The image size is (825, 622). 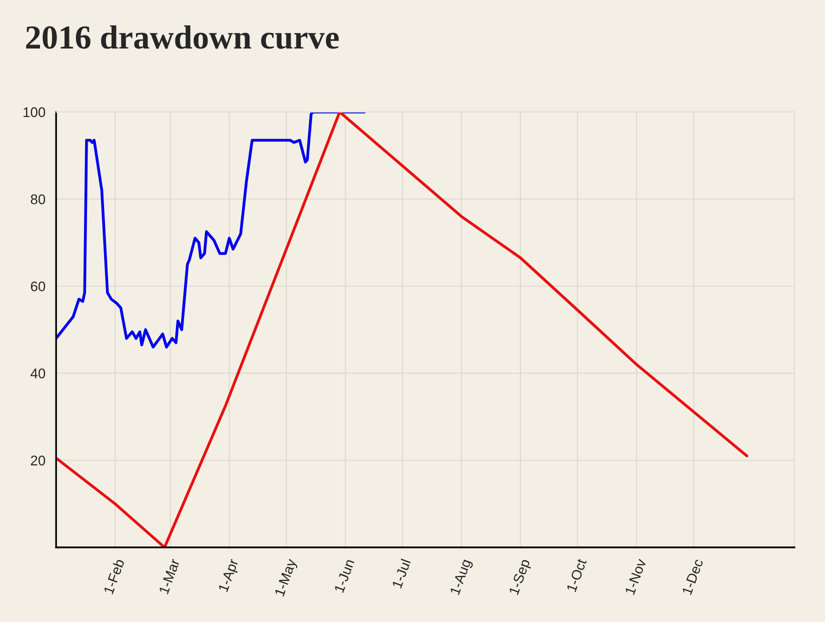 I want to click on line-series, so click(x=211, y=230).